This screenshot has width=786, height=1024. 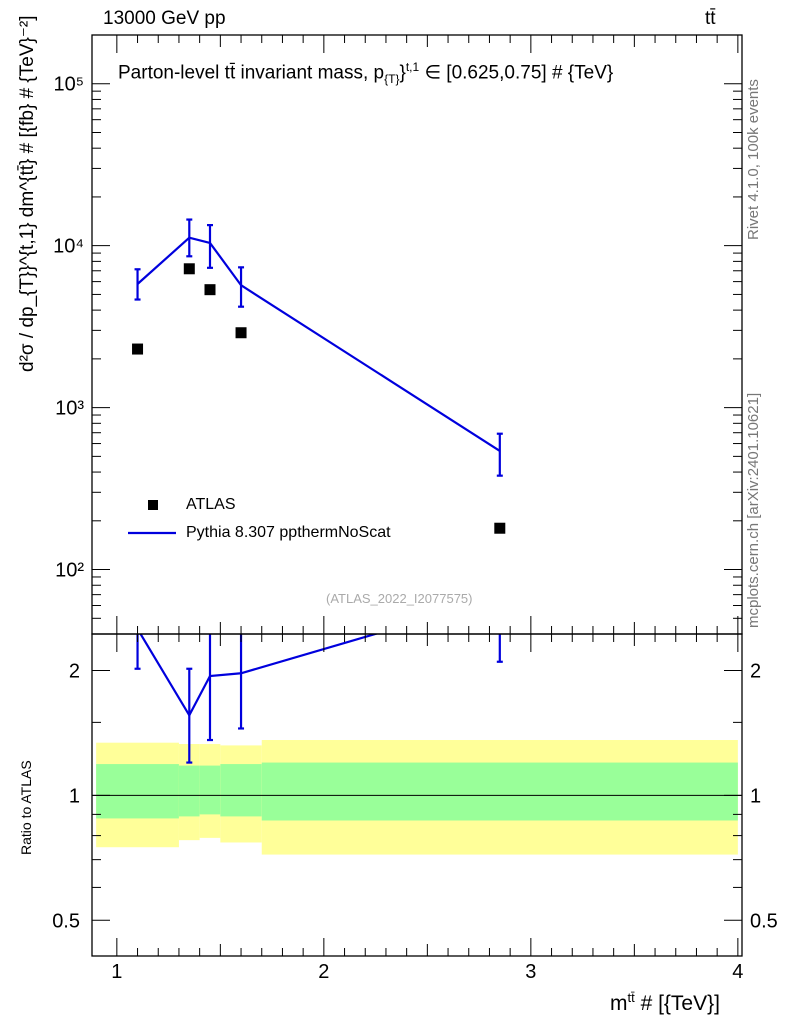 I want to click on y-tick-label-ratio-right-0: 0.5, so click(x=764, y=921).